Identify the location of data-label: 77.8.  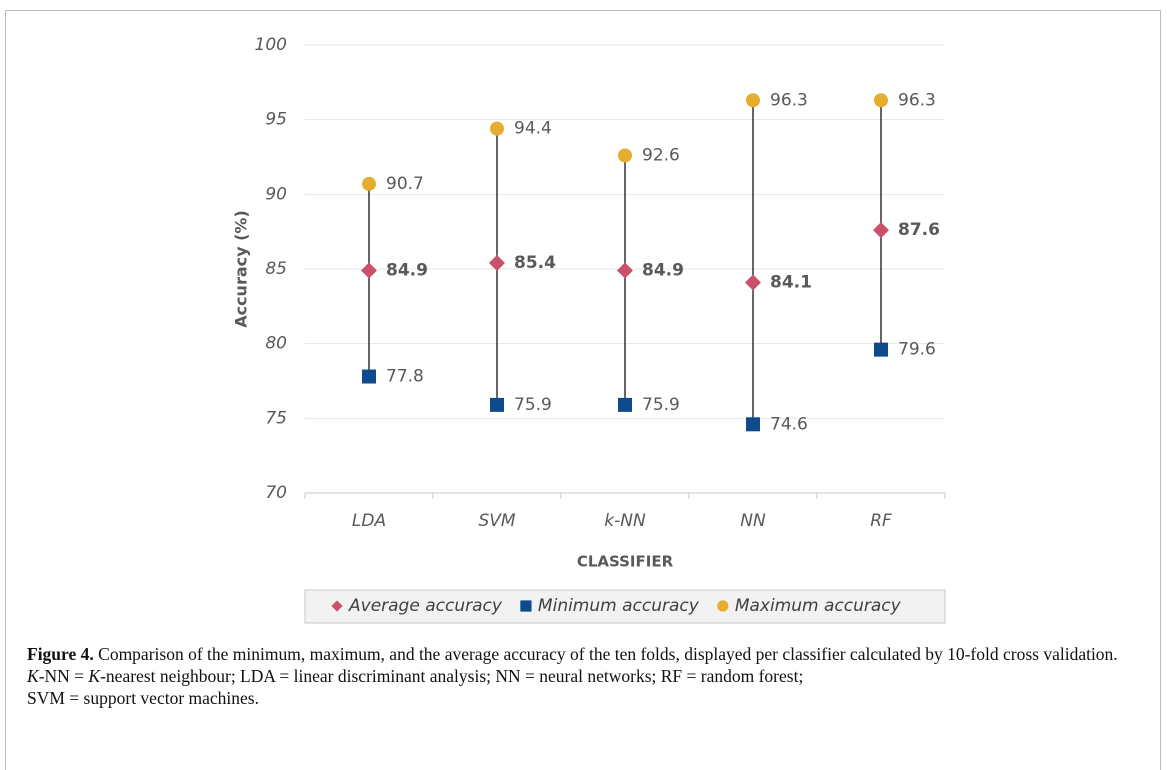
(405, 377).